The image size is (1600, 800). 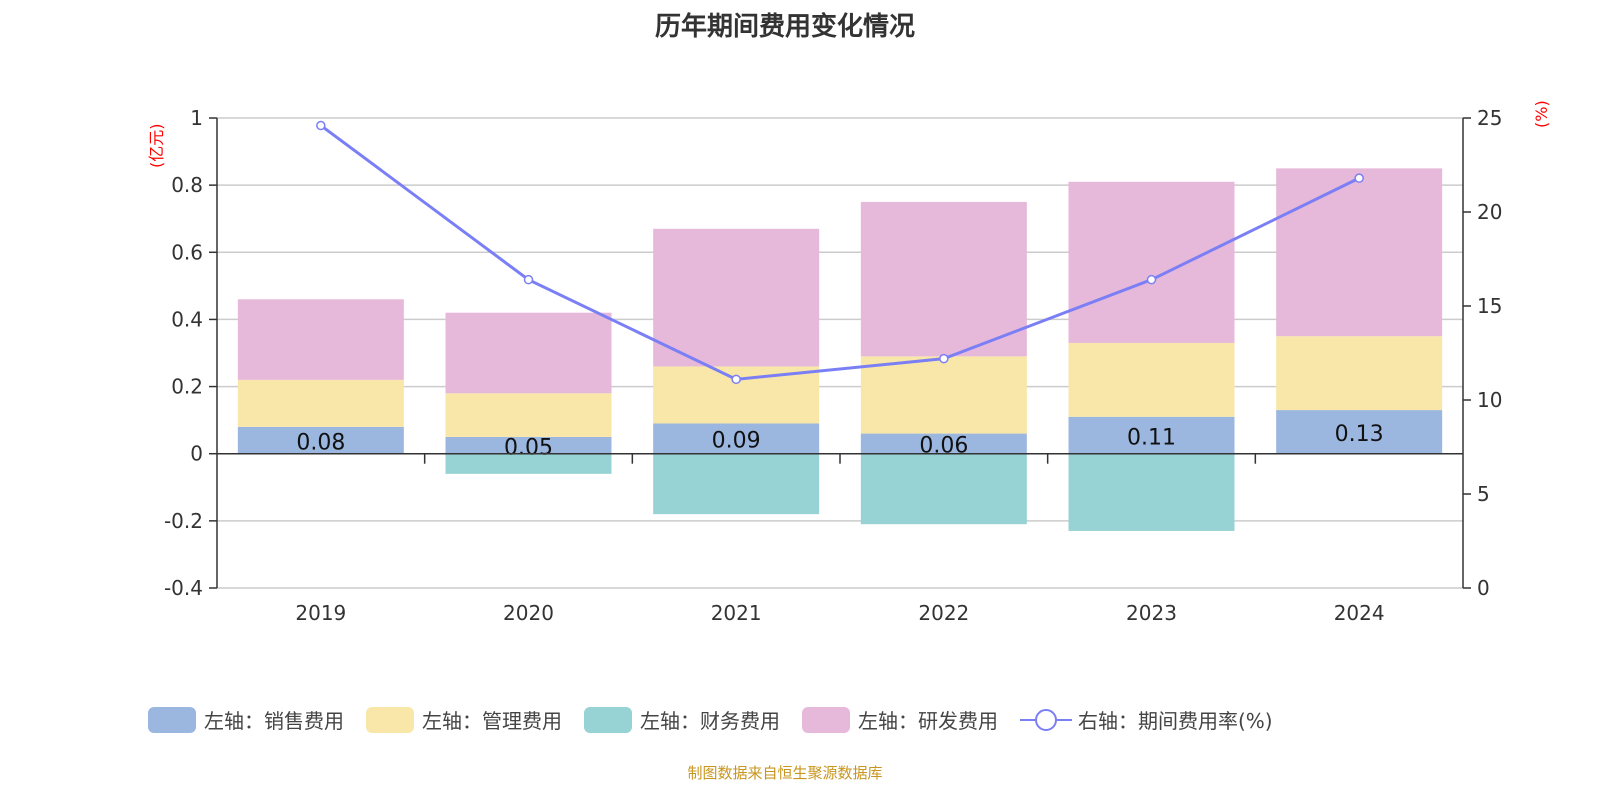 I want to click on legend-item: 左轴：管理费用, so click(x=464, y=719).